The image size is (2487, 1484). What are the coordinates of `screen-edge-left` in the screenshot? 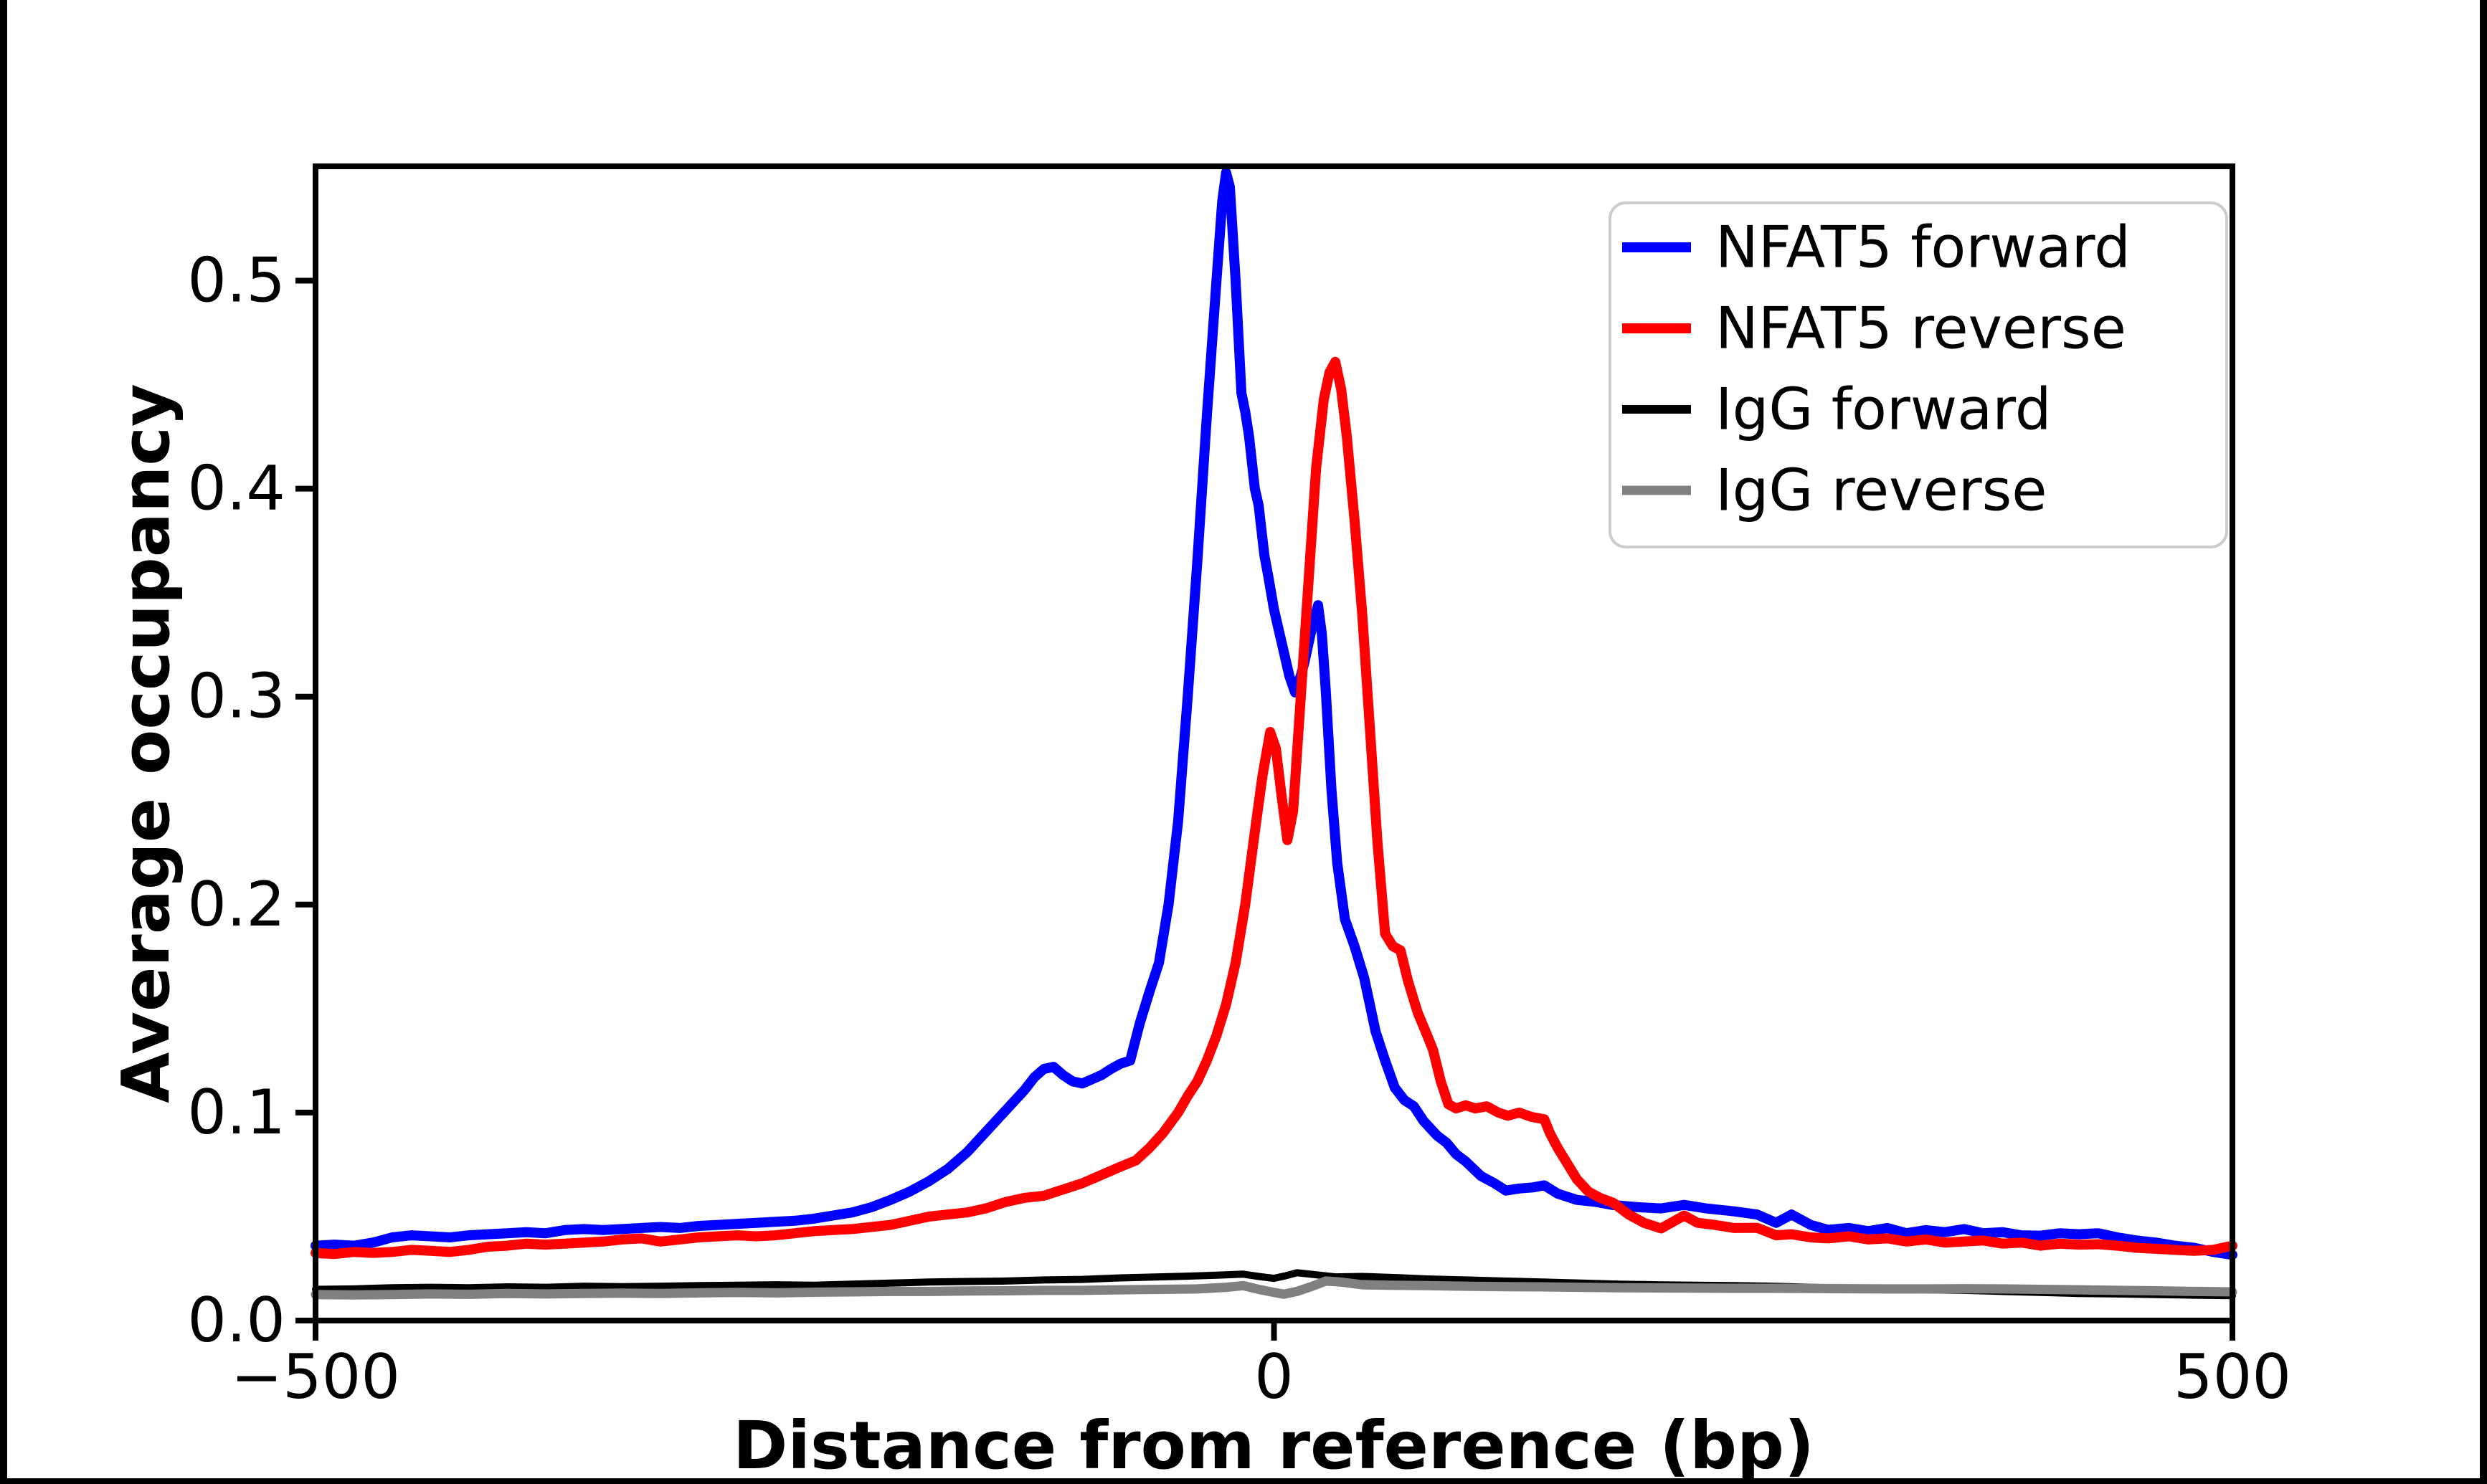 It's located at (3, 742).